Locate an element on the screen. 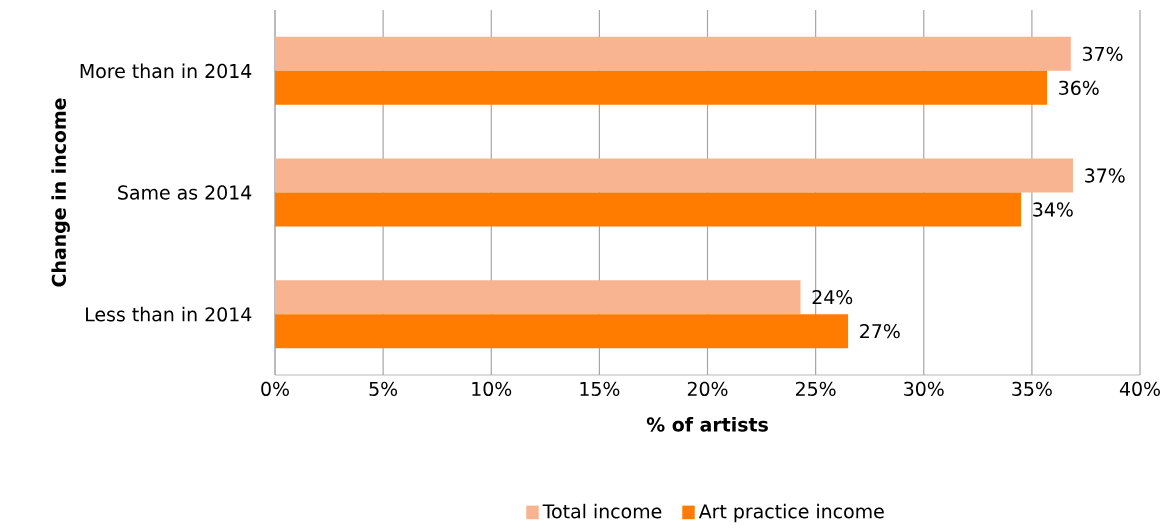 The image size is (1169, 529). x-tick-label: 0% is located at coordinates (275, 389).